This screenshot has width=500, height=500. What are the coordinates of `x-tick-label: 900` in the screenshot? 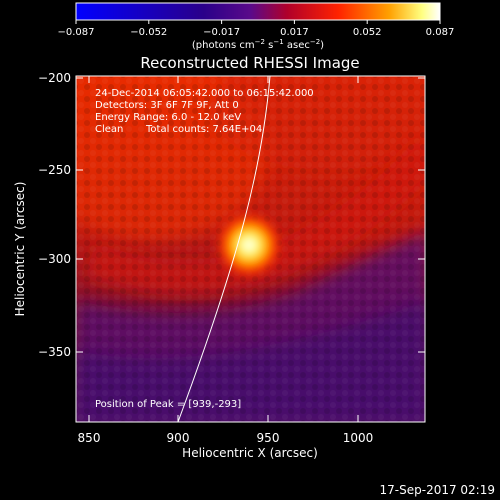 It's located at (178, 438).